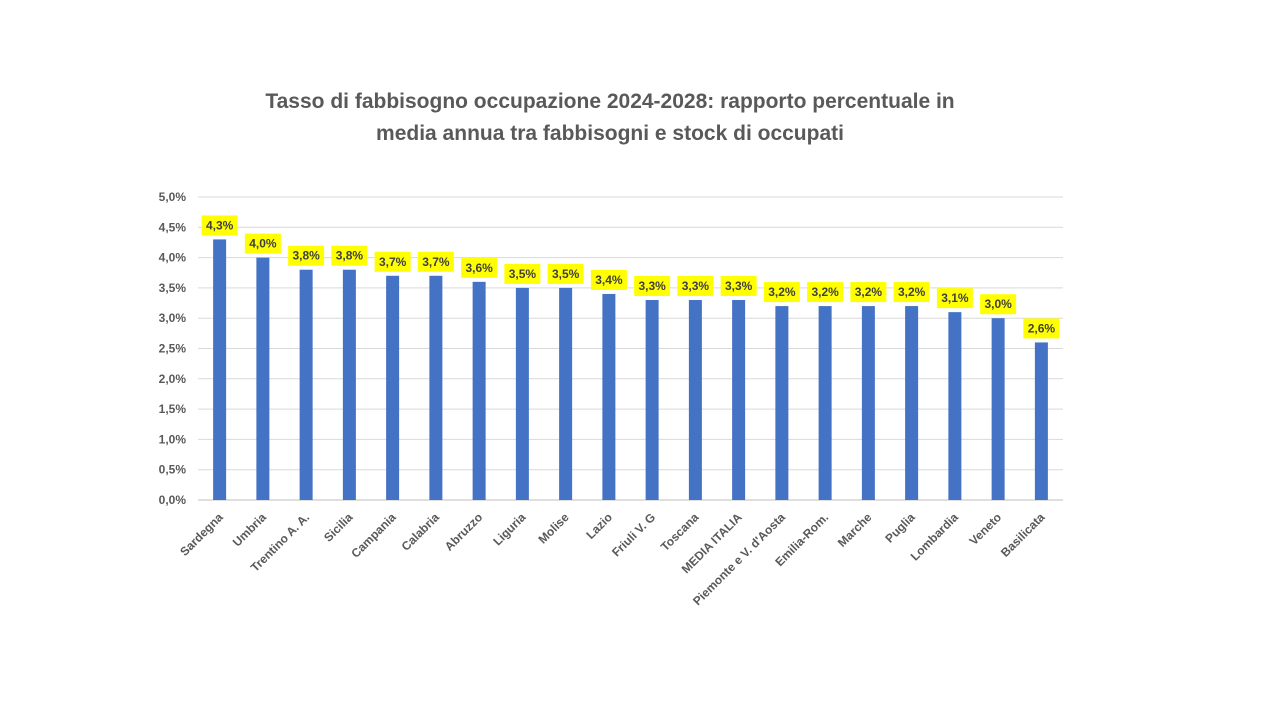 This screenshot has height=720, width=1280. What do you see at coordinates (900, 528) in the screenshot?
I see `x-category-label: Puglia` at bounding box center [900, 528].